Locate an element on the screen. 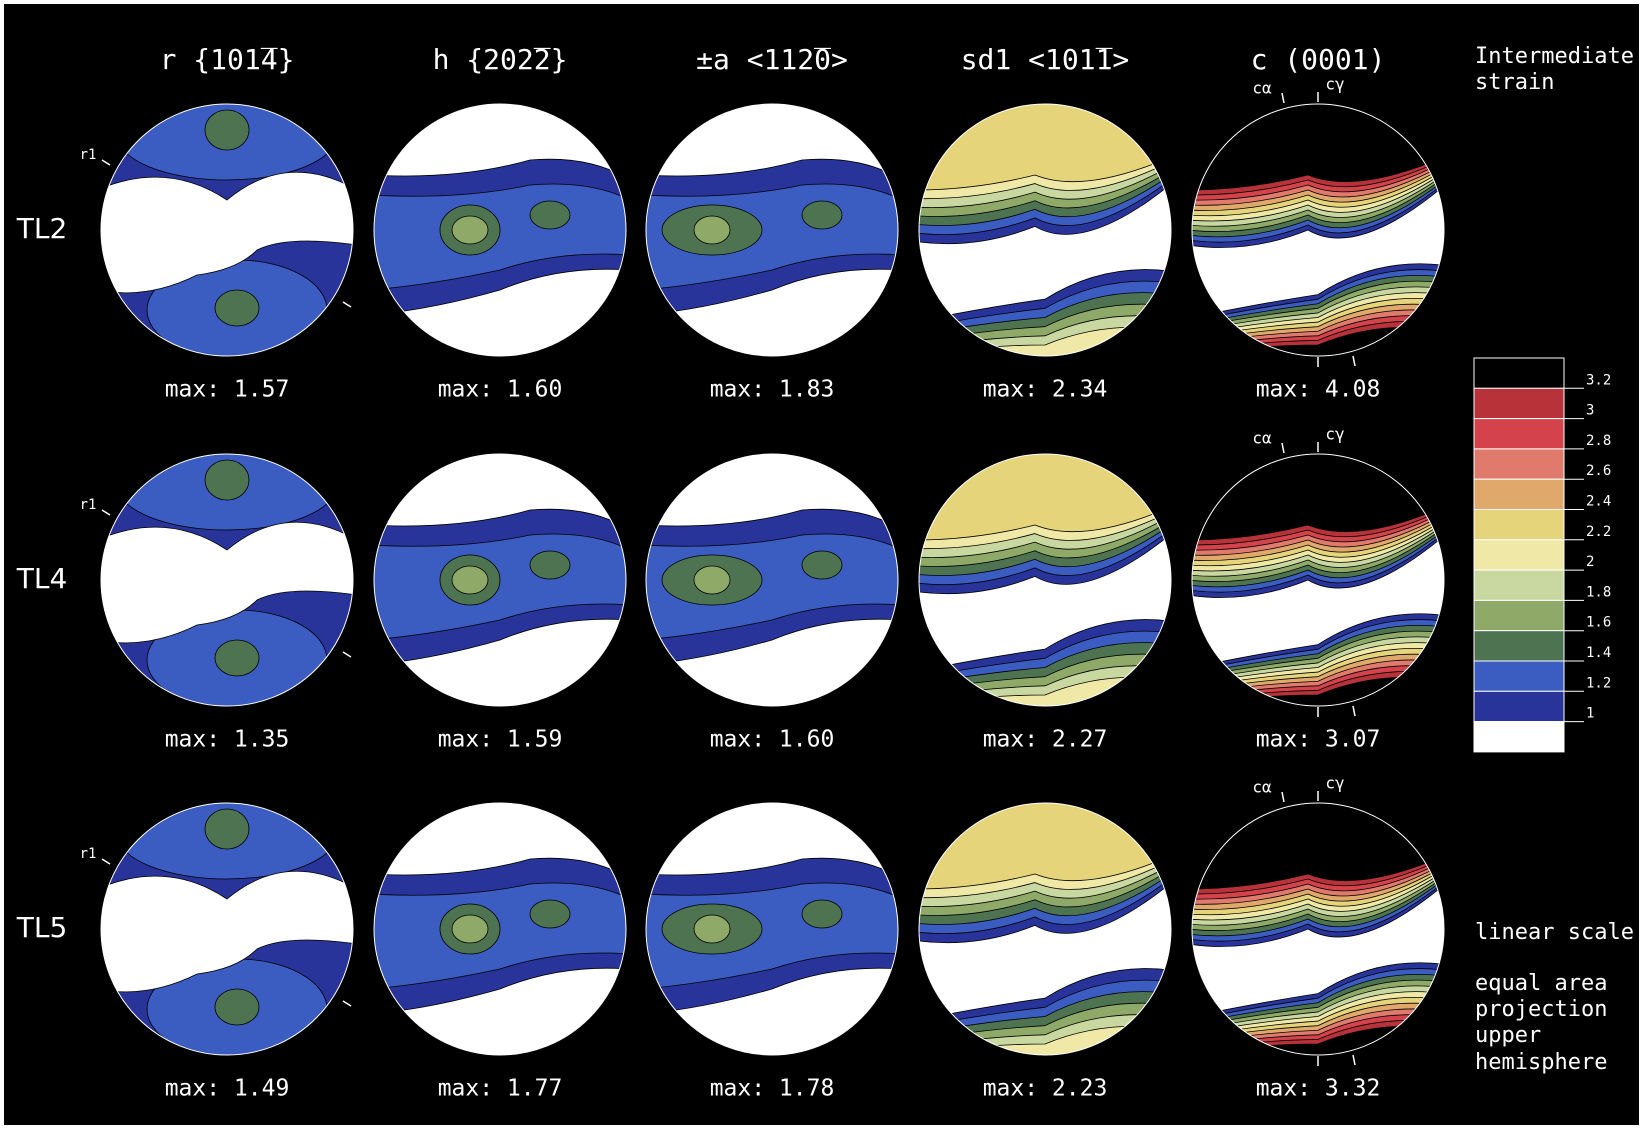 This screenshot has width=1643, height=1129. legend-tick-label: 1.2 is located at coordinates (1598, 683).